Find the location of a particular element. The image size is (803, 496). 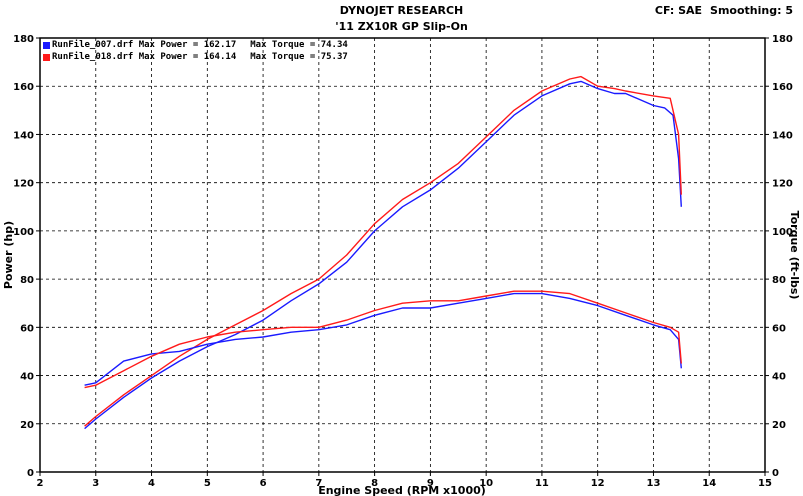

y2-axis-ticks: 0 20 40 60 80 100 120 140 160 180 is located at coordinates (779, 256).